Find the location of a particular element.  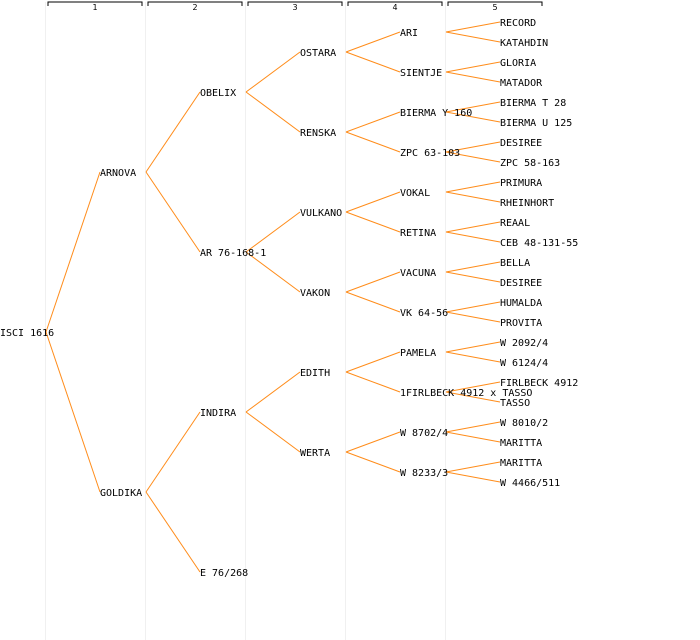

pedigree-node: RETINA is located at coordinates (418, 233).